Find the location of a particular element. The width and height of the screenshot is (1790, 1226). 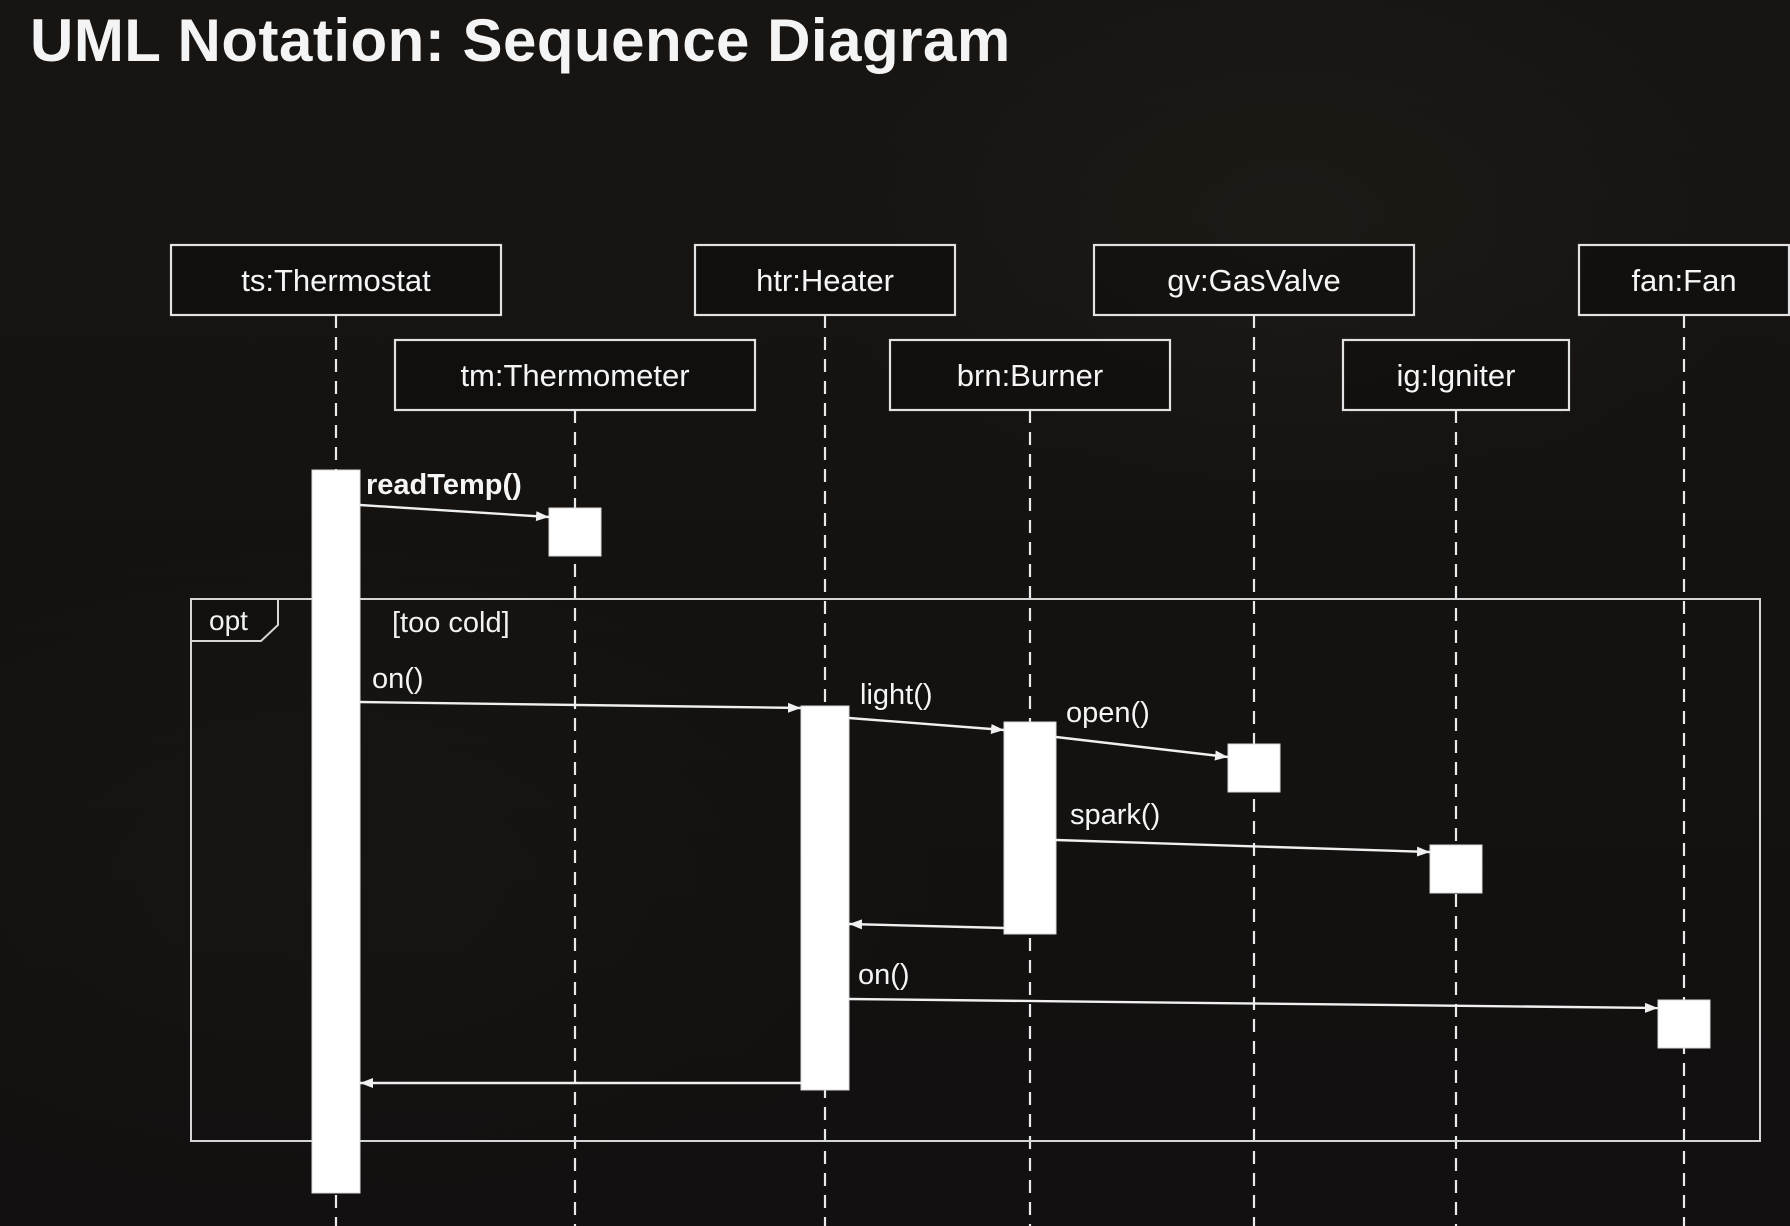

message-label-readTemp: readTemp() is located at coordinates (444, 485).